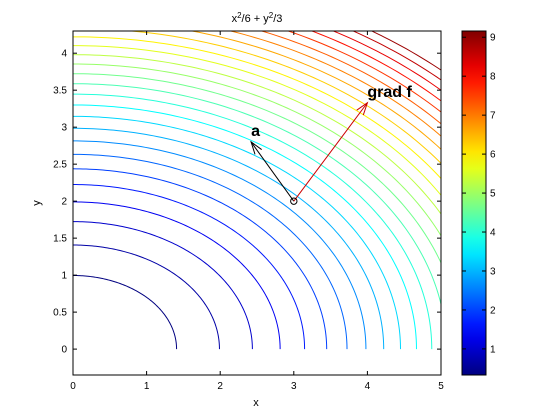  Describe the element at coordinates (220, 386) in the screenshot. I see `x-tick-label: 2` at that location.